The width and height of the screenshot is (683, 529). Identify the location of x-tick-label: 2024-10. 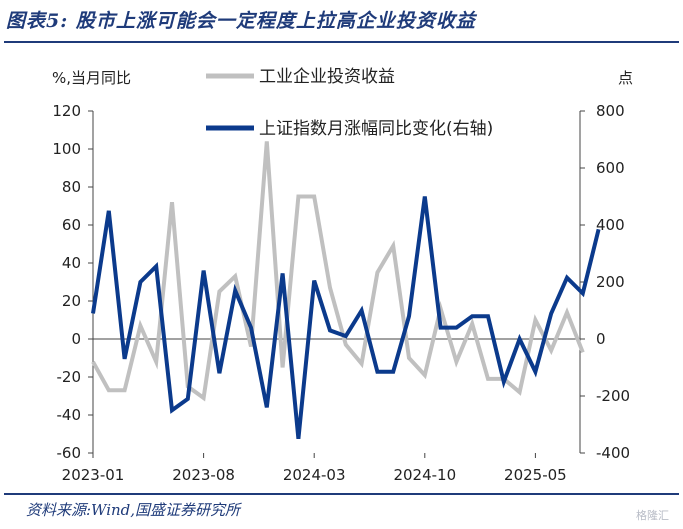
(424, 475).